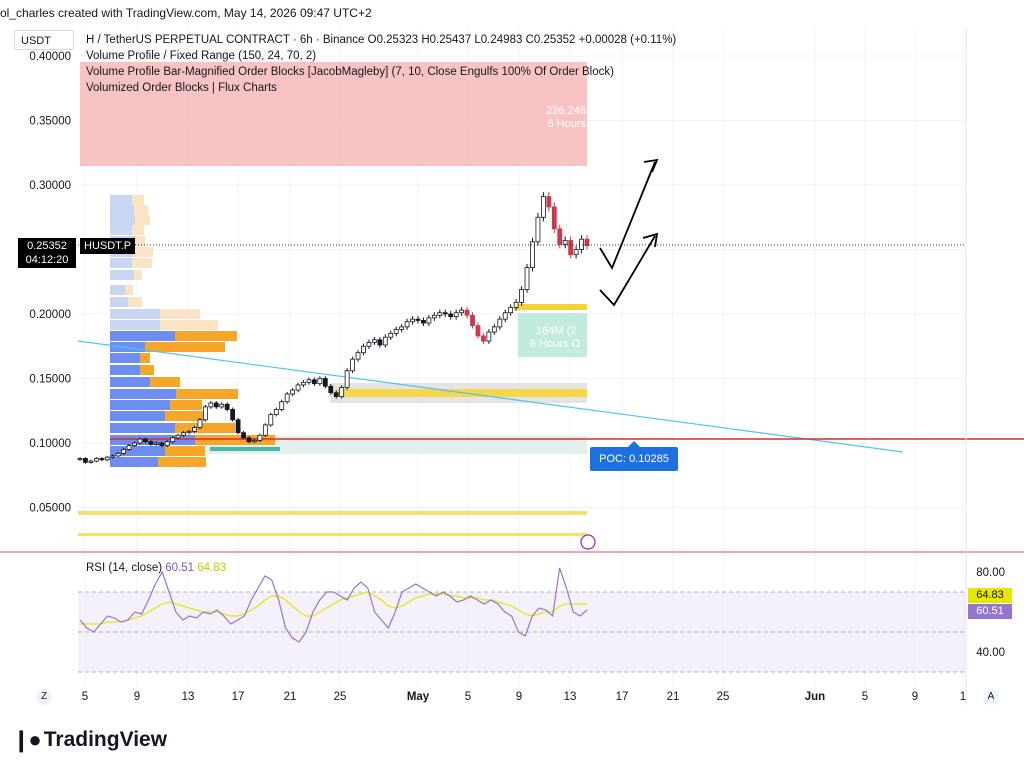 The height and width of the screenshot is (764, 1024). I want to click on auto-scale-button: A, so click(991, 697).